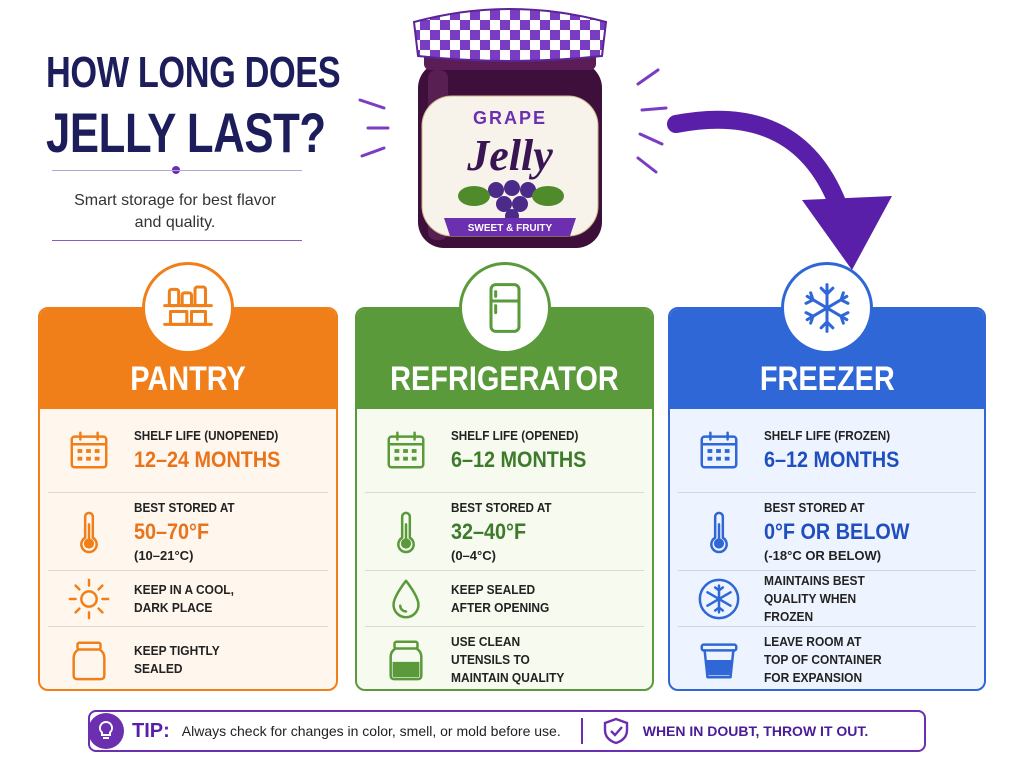 This screenshot has height=768, width=1024. I want to click on title-line: JELLY LAST?, so click(186, 132).